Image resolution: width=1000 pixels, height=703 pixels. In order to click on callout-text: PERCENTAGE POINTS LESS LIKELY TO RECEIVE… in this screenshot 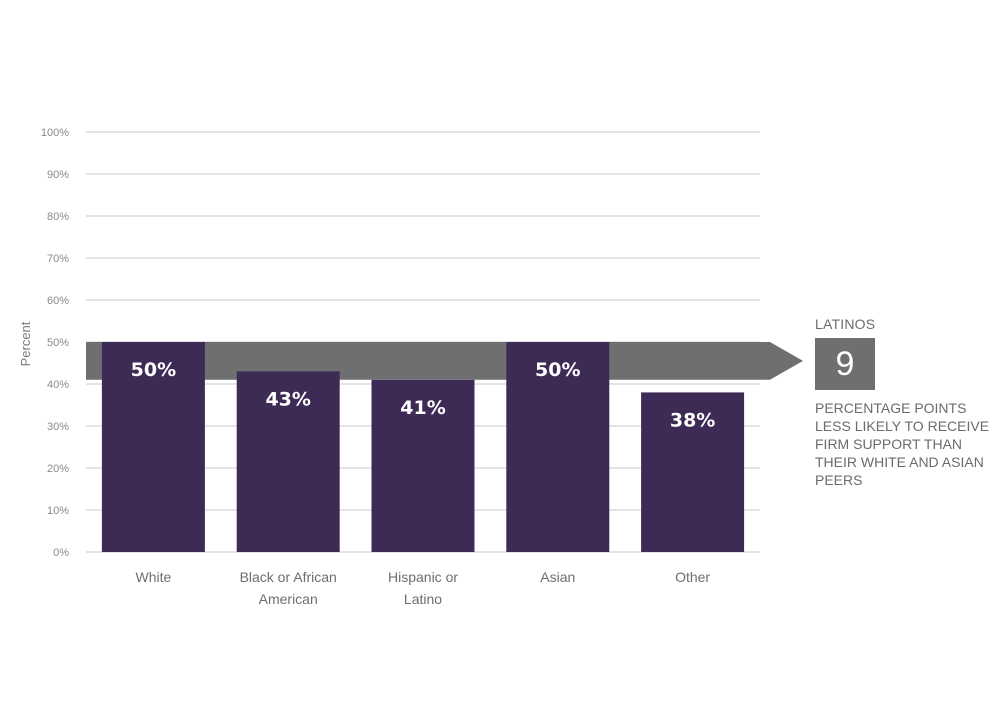, I will do `click(902, 444)`.